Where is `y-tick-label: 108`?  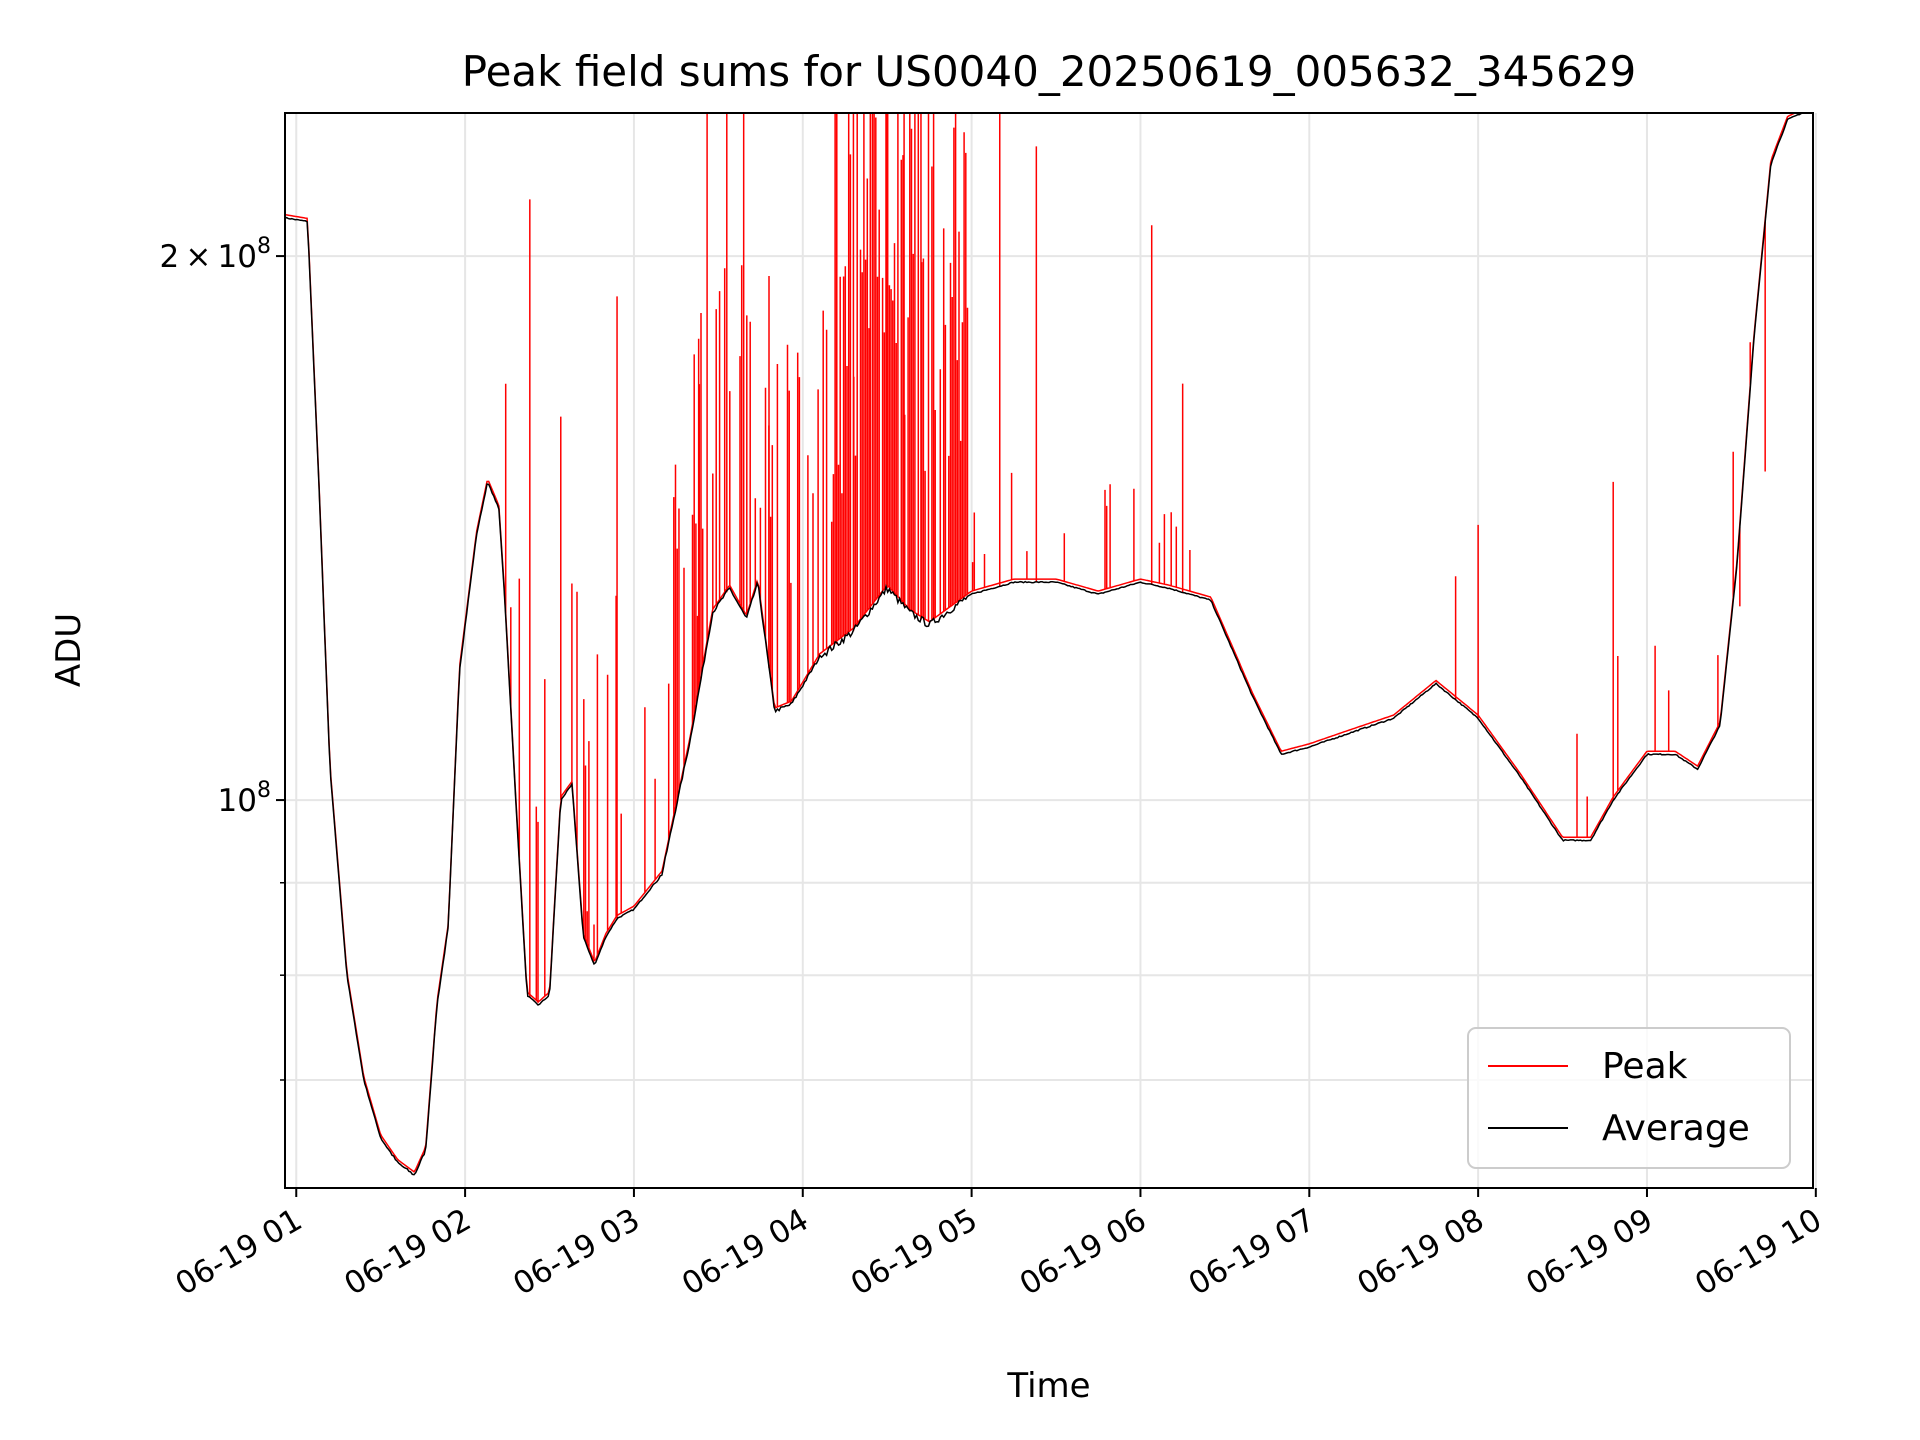 y-tick-label: 108 is located at coordinates (244, 798).